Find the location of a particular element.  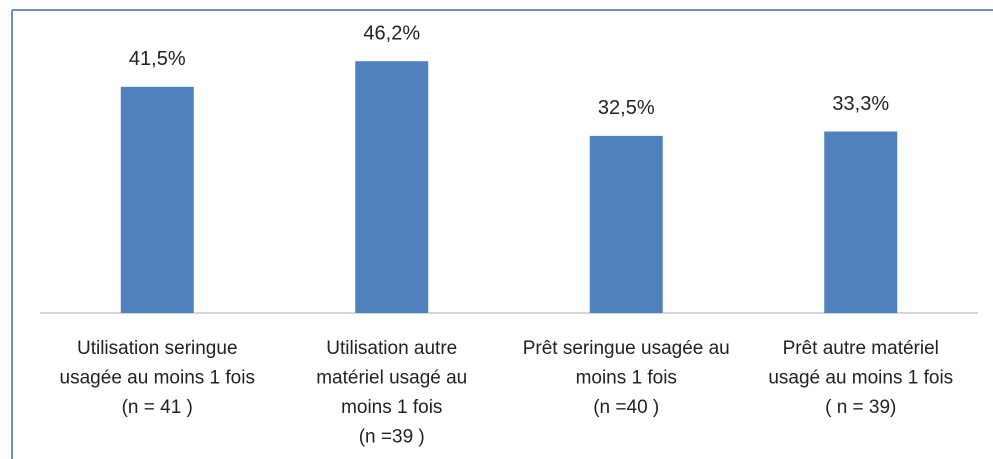

value-label: 41,5% is located at coordinates (157, 59).